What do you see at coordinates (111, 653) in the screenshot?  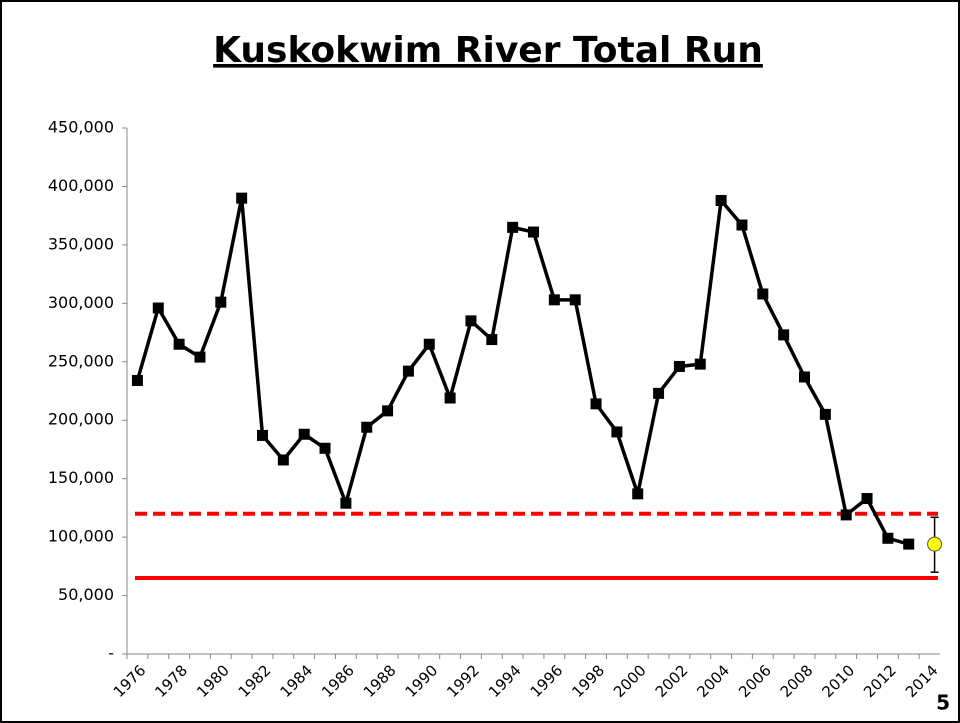 I see `y-tick-label: -` at bounding box center [111, 653].